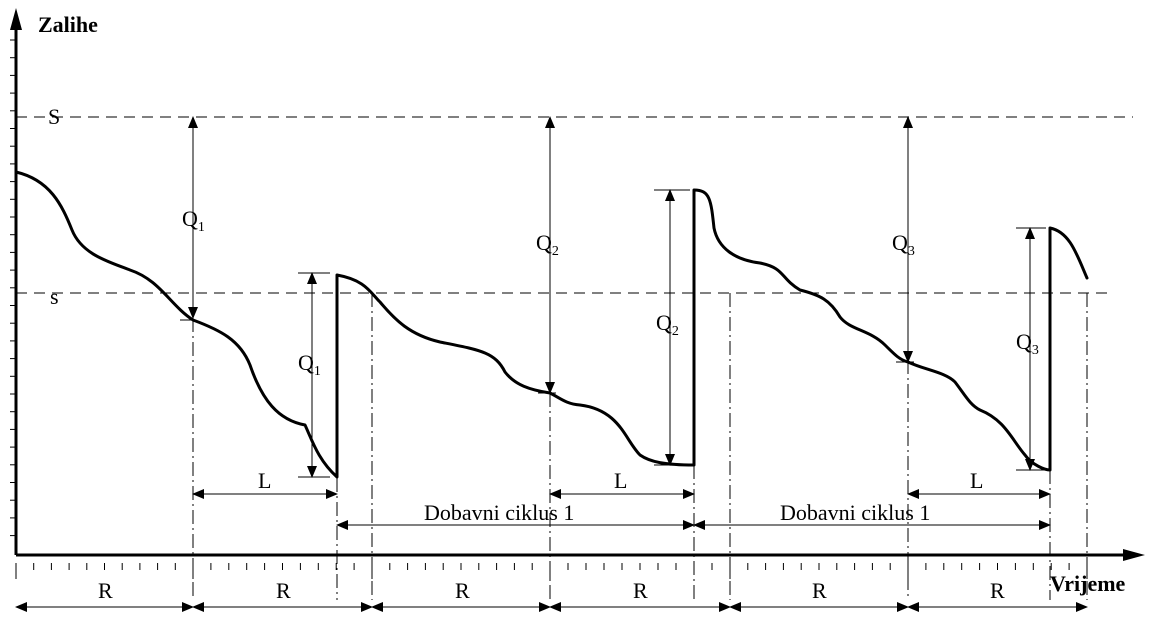  I want to click on cycle-label-1: Dobavni ciklus 1, so click(499, 512).